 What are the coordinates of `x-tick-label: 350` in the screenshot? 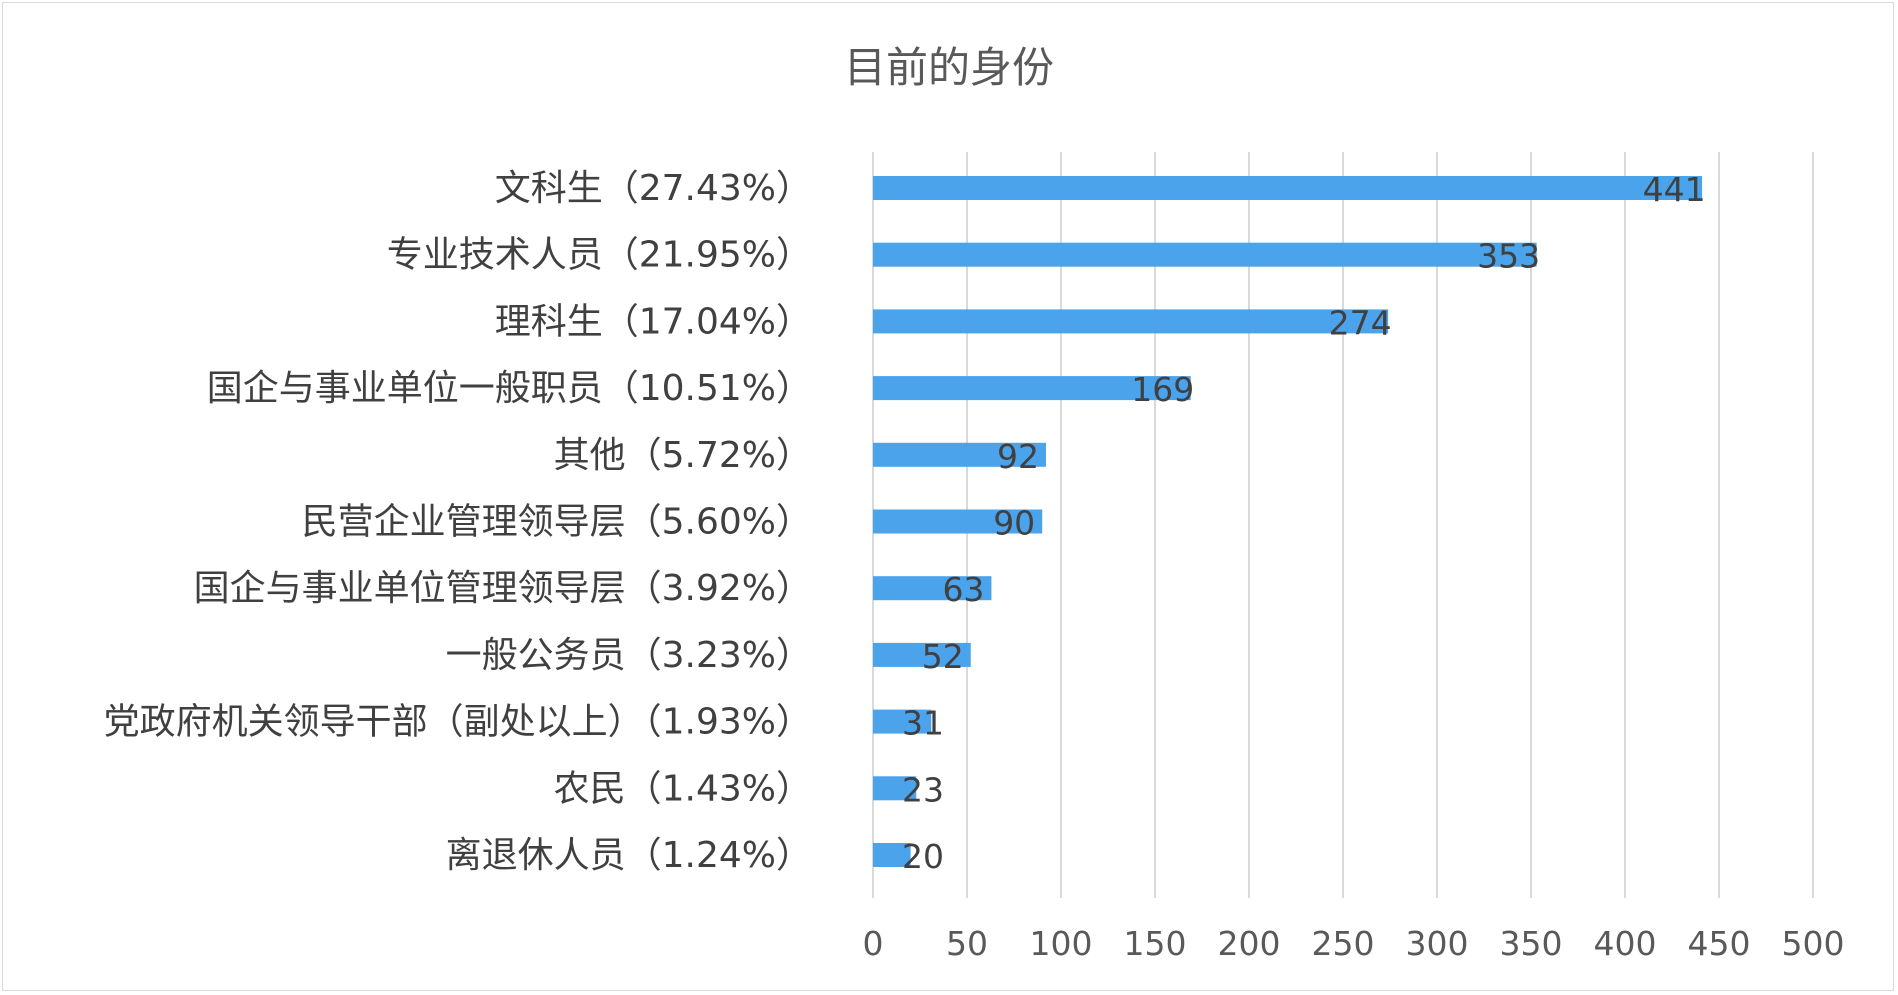 It's located at (1531, 943).